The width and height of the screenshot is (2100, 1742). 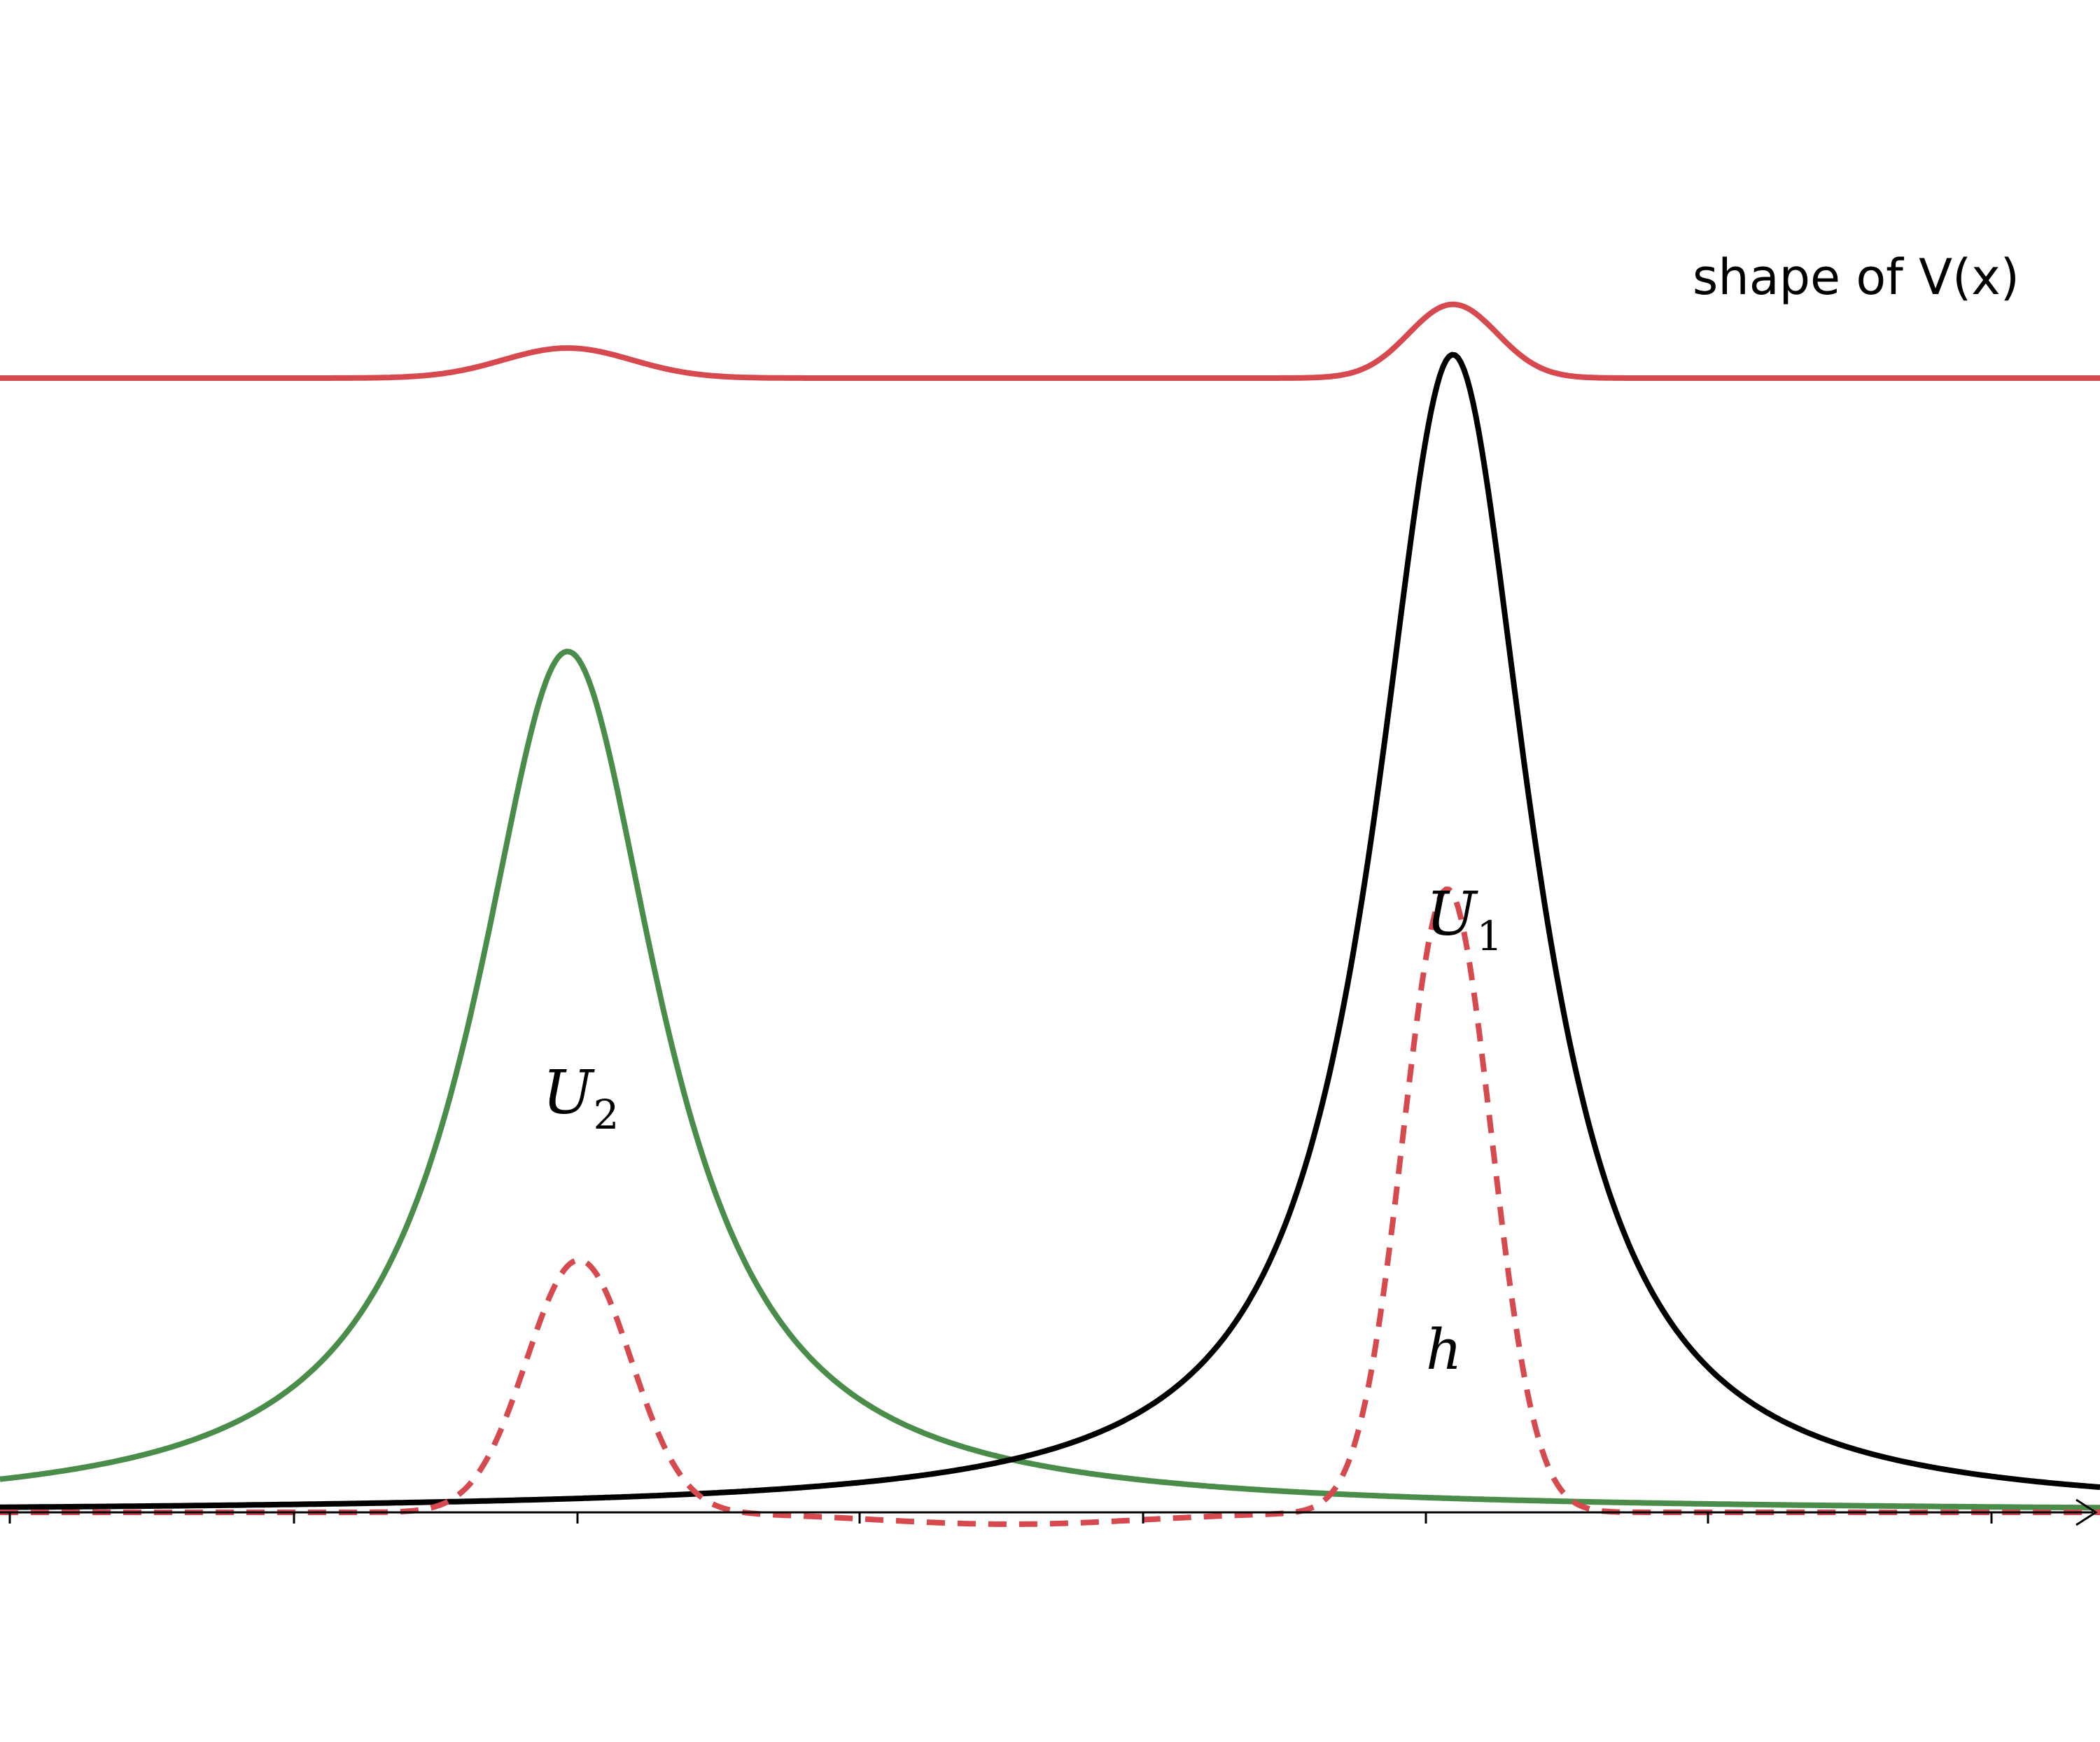 What do you see at coordinates (1452, 914) in the screenshot?
I see `u1-label-symbol: U` at bounding box center [1452, 914].